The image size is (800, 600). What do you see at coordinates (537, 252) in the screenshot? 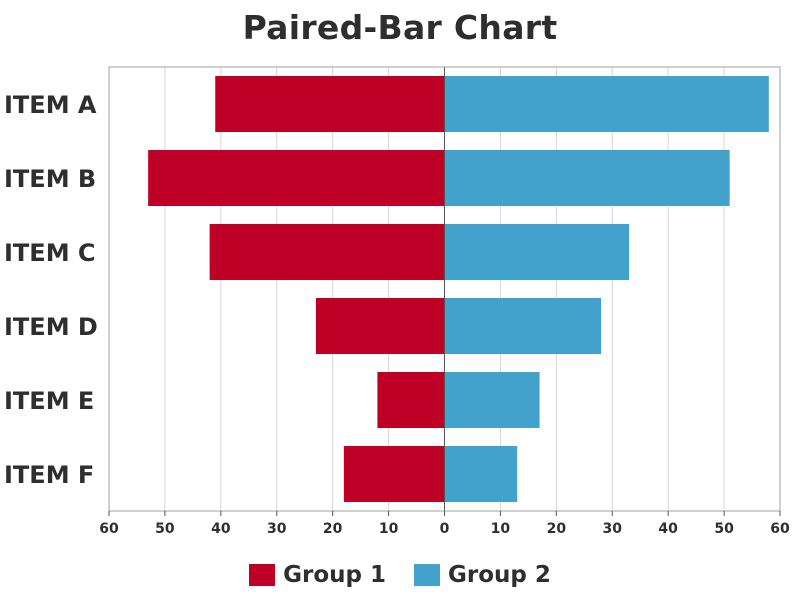
I see `bar-group-2-item-c` at bounding box center [537, 252].